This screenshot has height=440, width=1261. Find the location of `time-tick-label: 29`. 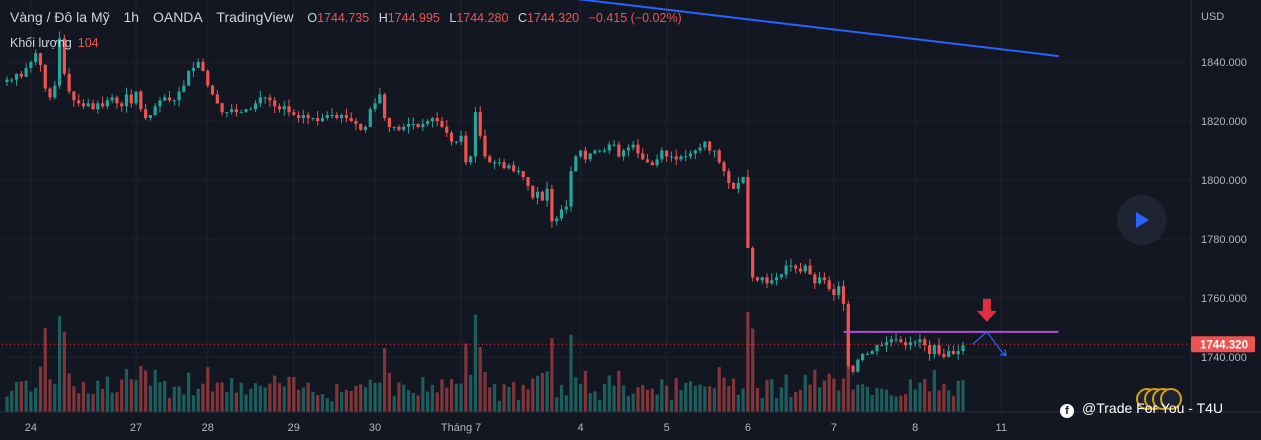

time-tick-label: 29 is located at coordinates (294, 428).